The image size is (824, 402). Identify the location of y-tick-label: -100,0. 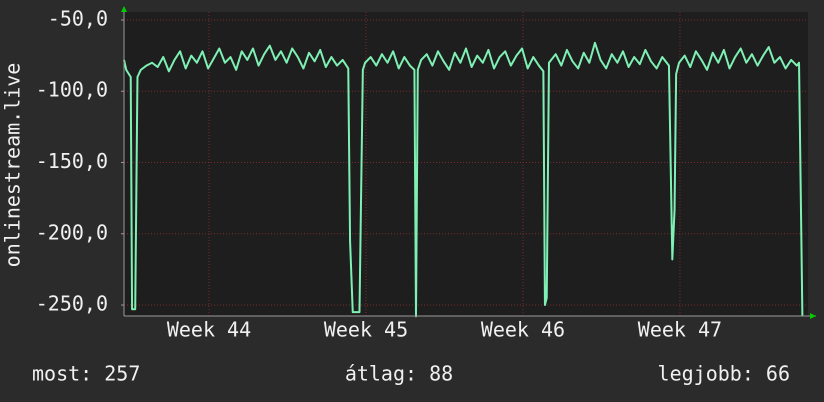
(72, 90).